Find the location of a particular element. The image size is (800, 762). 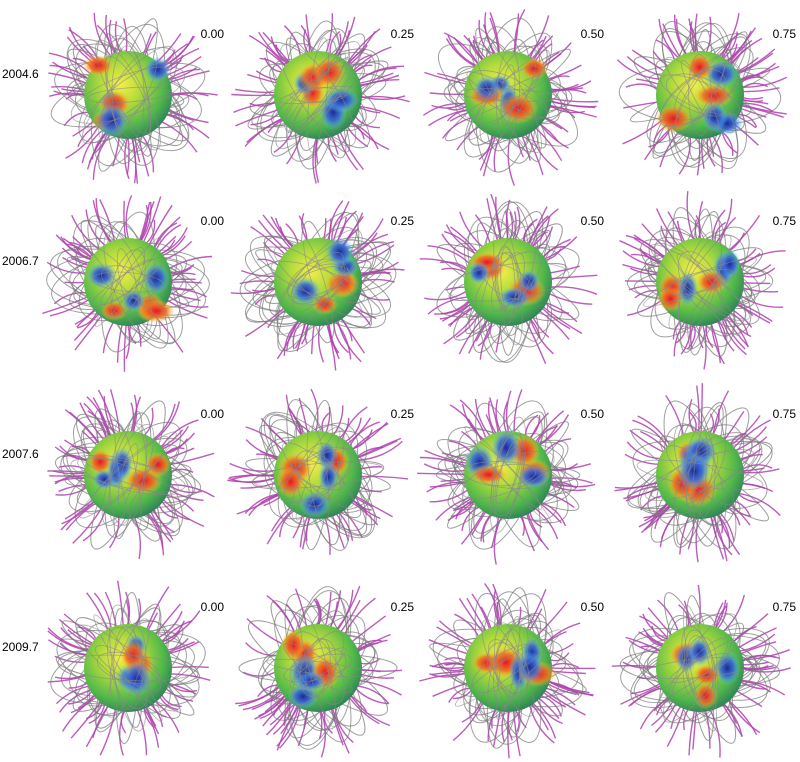

row-epoch-label: 2007.6 is located at coordinates (20, 454).